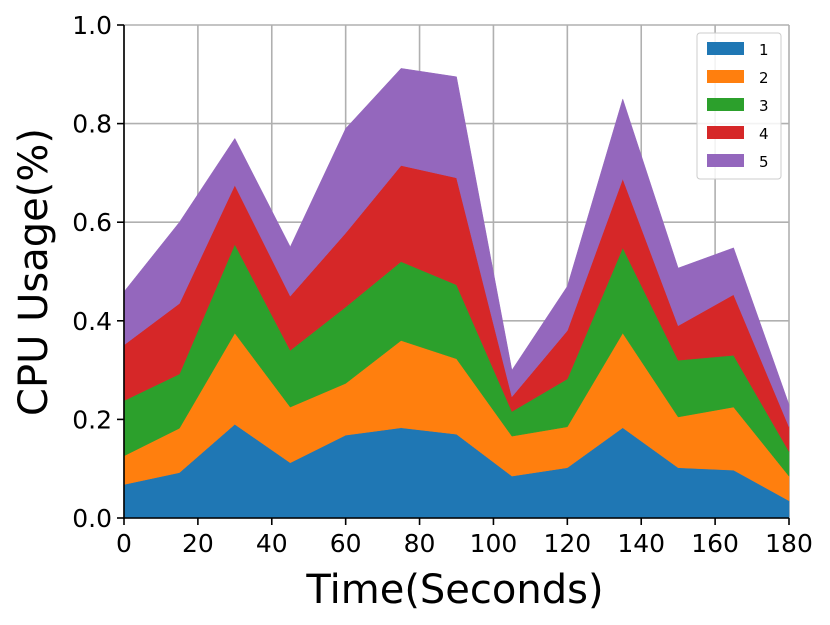 The image size is (830, 625). What do you see at coordinates (92, 518) in the screenshot?
I see `y-tick-label: 0.0` at bounding box center [92, 518].